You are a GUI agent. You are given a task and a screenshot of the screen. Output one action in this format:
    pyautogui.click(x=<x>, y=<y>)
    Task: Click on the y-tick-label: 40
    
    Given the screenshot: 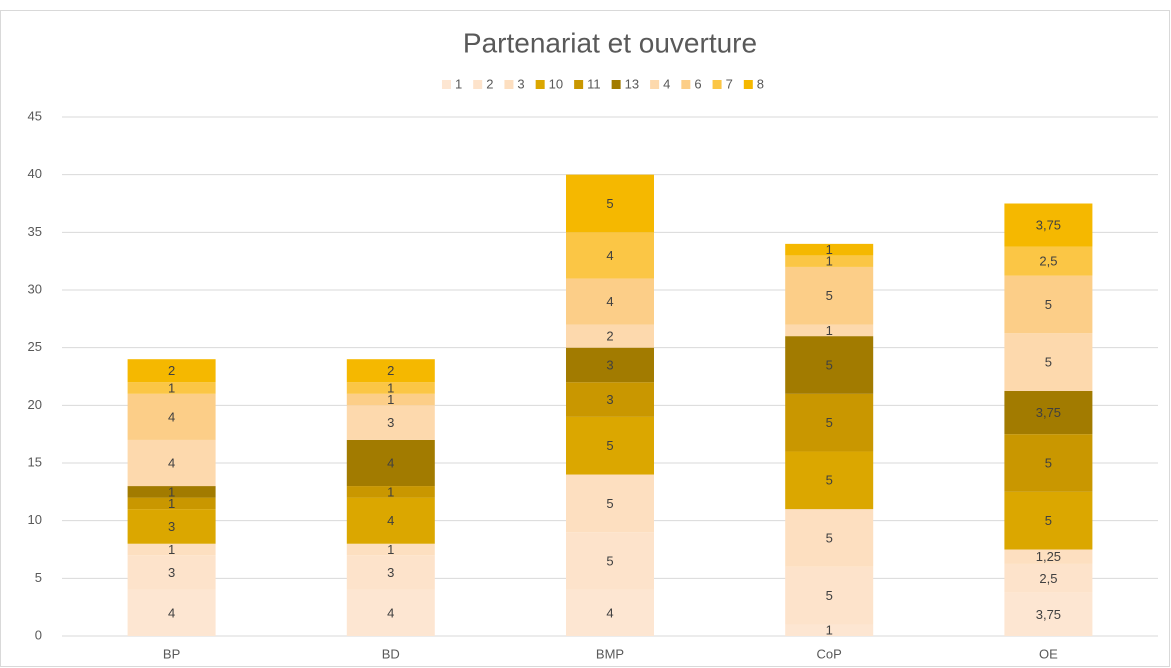 What is the action you would take?
    pyautogui.click(x=35, y=173)
    